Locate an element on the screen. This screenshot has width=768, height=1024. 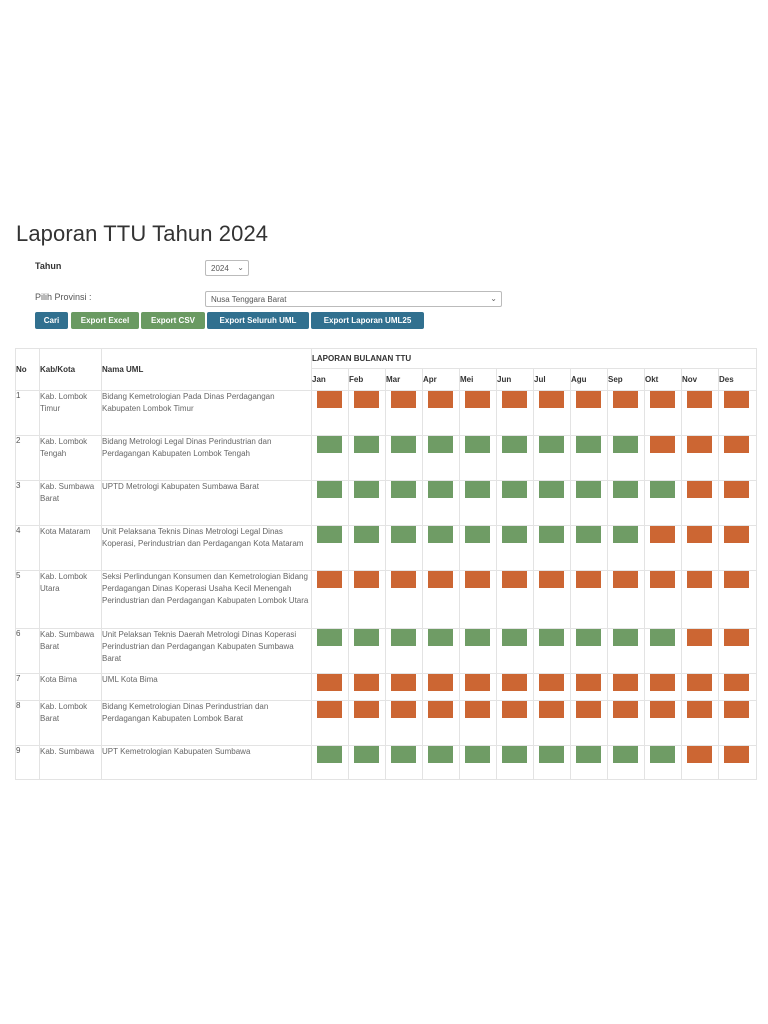
provinsi-select: Nusa Tenggara Barat ⌄ is located at coordinates (353, 299).